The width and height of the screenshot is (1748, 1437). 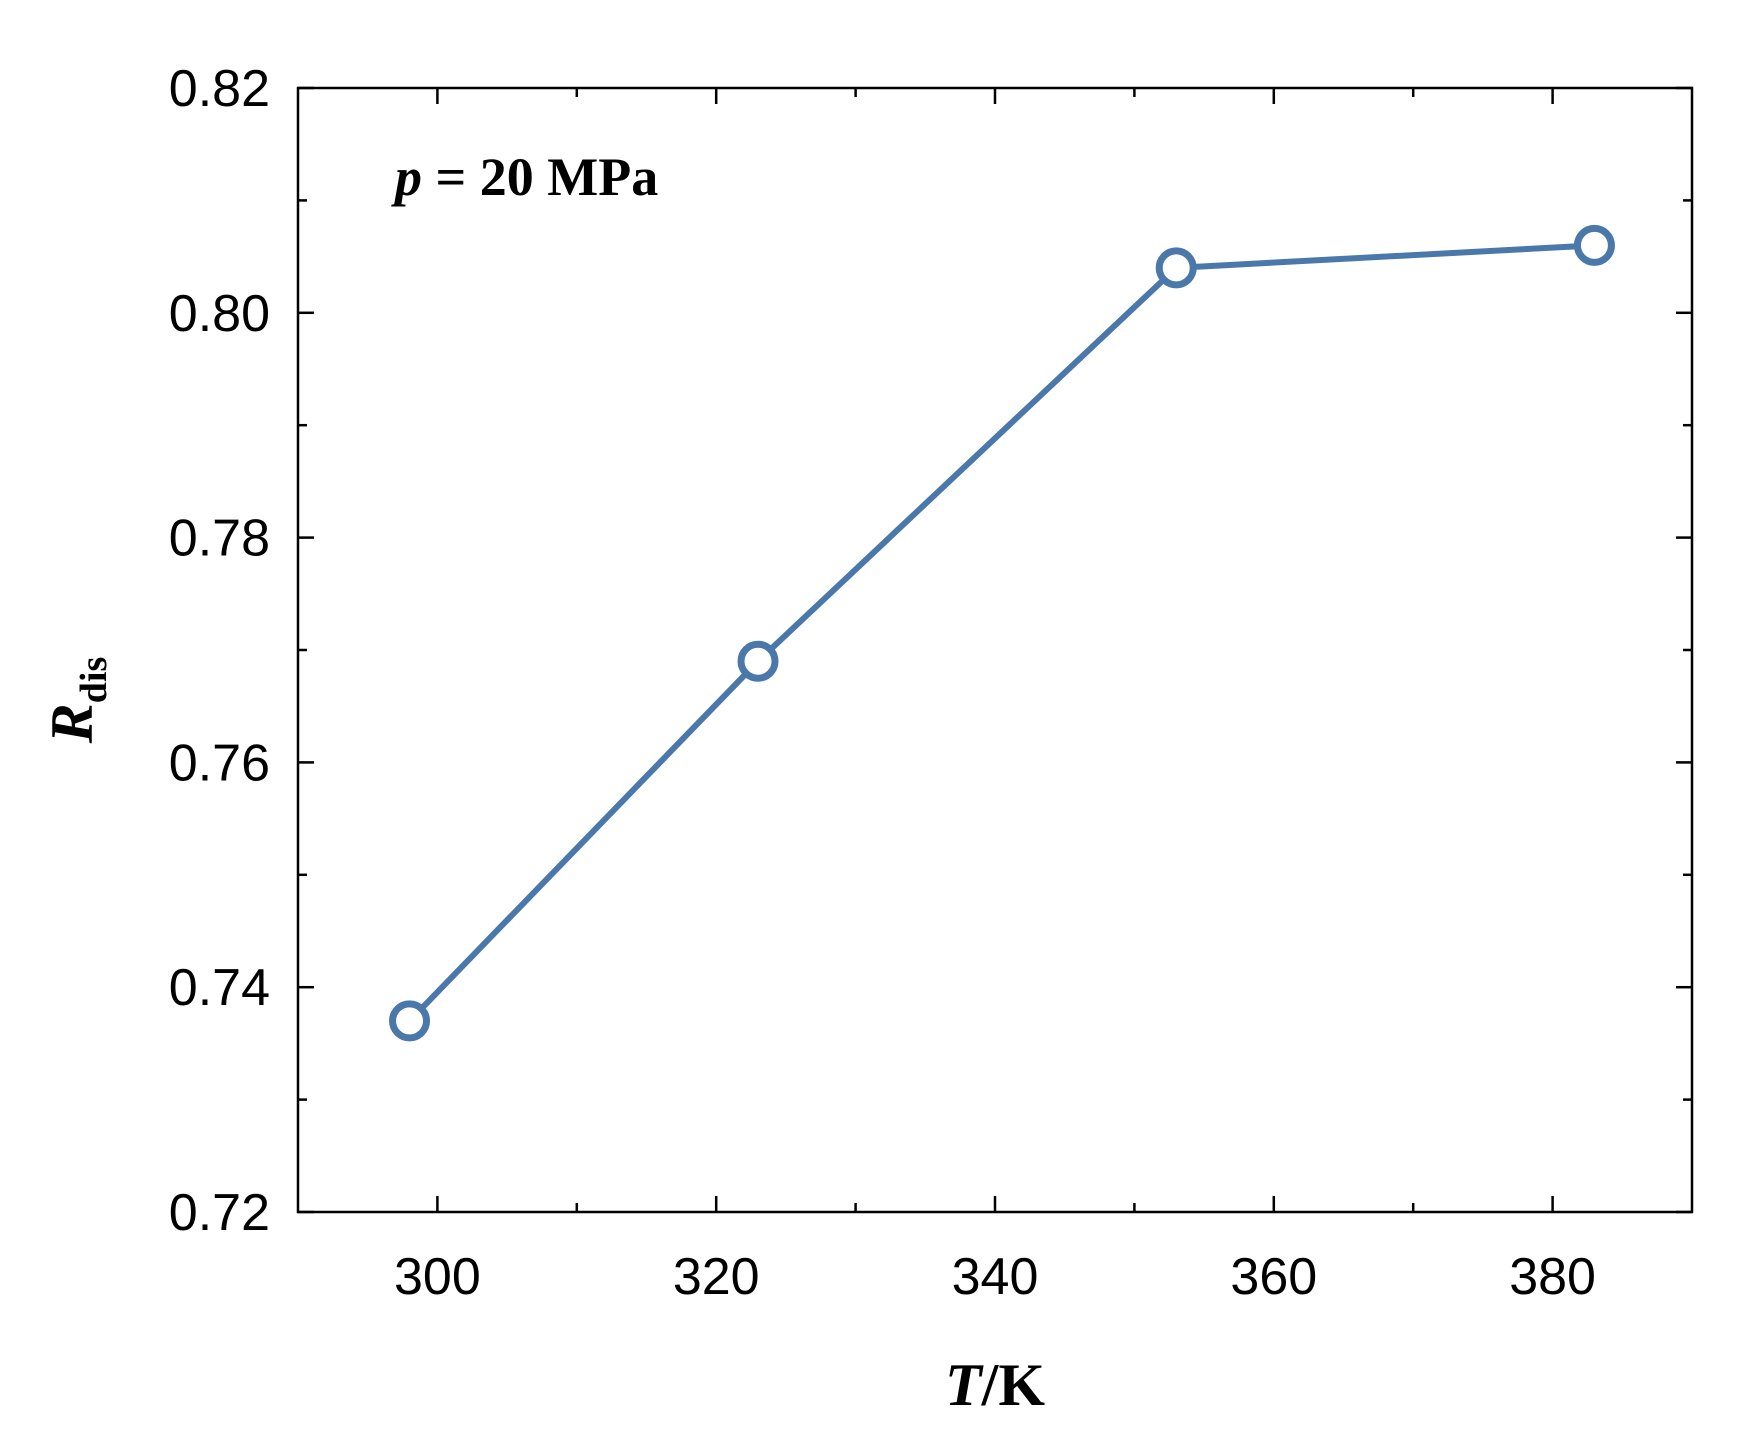 What do you see at coordinates (219, 314) in the screenshot?
I see `y-tick-label: 0.80` at bounding box center [219, 314].